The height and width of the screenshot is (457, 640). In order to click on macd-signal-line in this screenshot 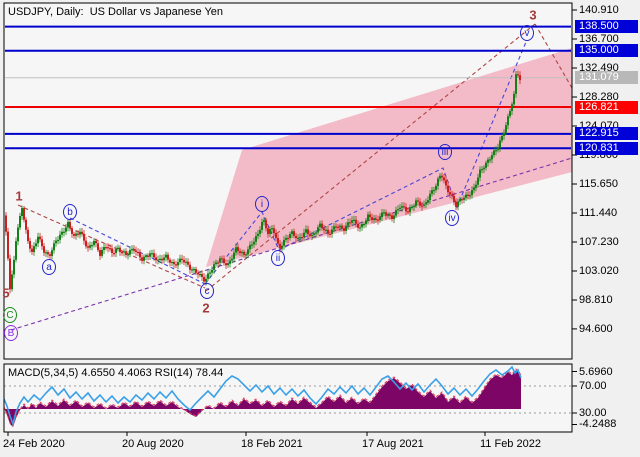, I will do `click(263, 397)`.